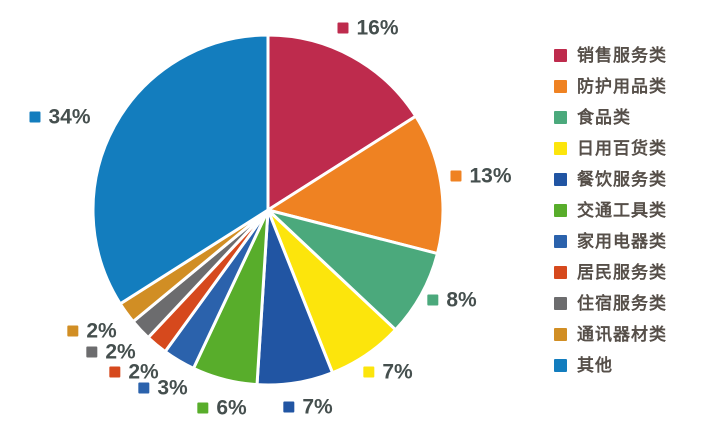  I want to click on legend-item-resident-services: 居民服务类, so click(610, 272).